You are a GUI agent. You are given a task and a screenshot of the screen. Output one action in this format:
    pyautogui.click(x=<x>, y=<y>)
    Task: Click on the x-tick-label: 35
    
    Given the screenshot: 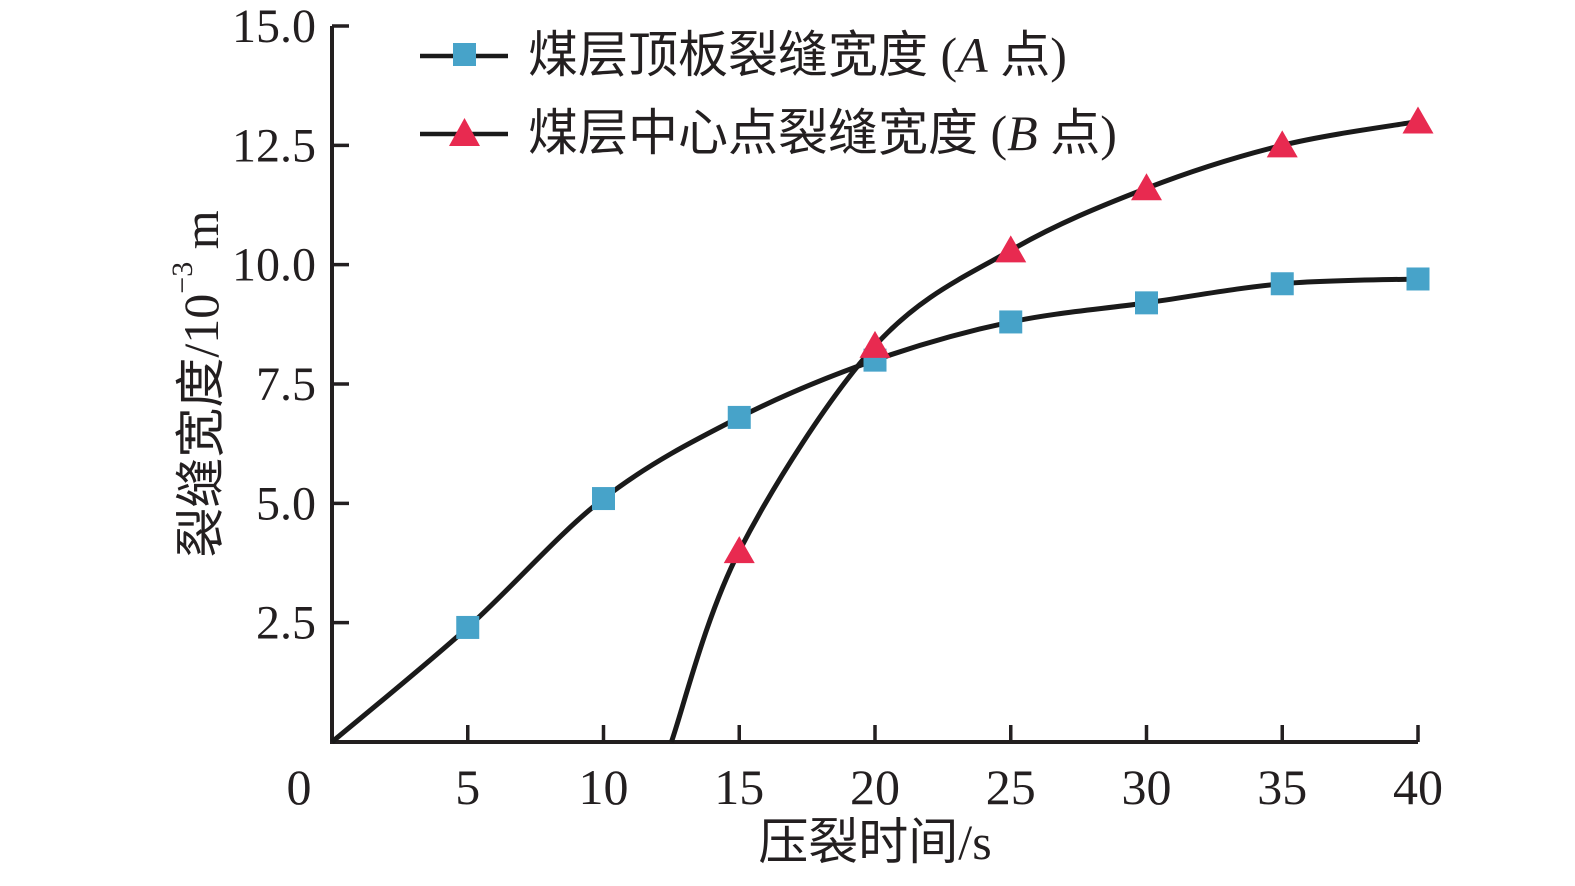 What is the action you would take?
    pyautogui.click(x=1282, y=787)
    